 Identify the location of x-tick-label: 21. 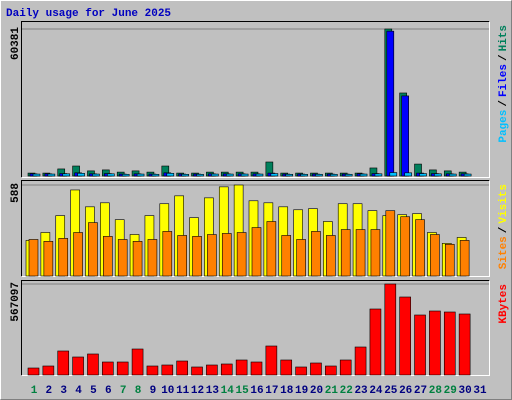
(332, 391).